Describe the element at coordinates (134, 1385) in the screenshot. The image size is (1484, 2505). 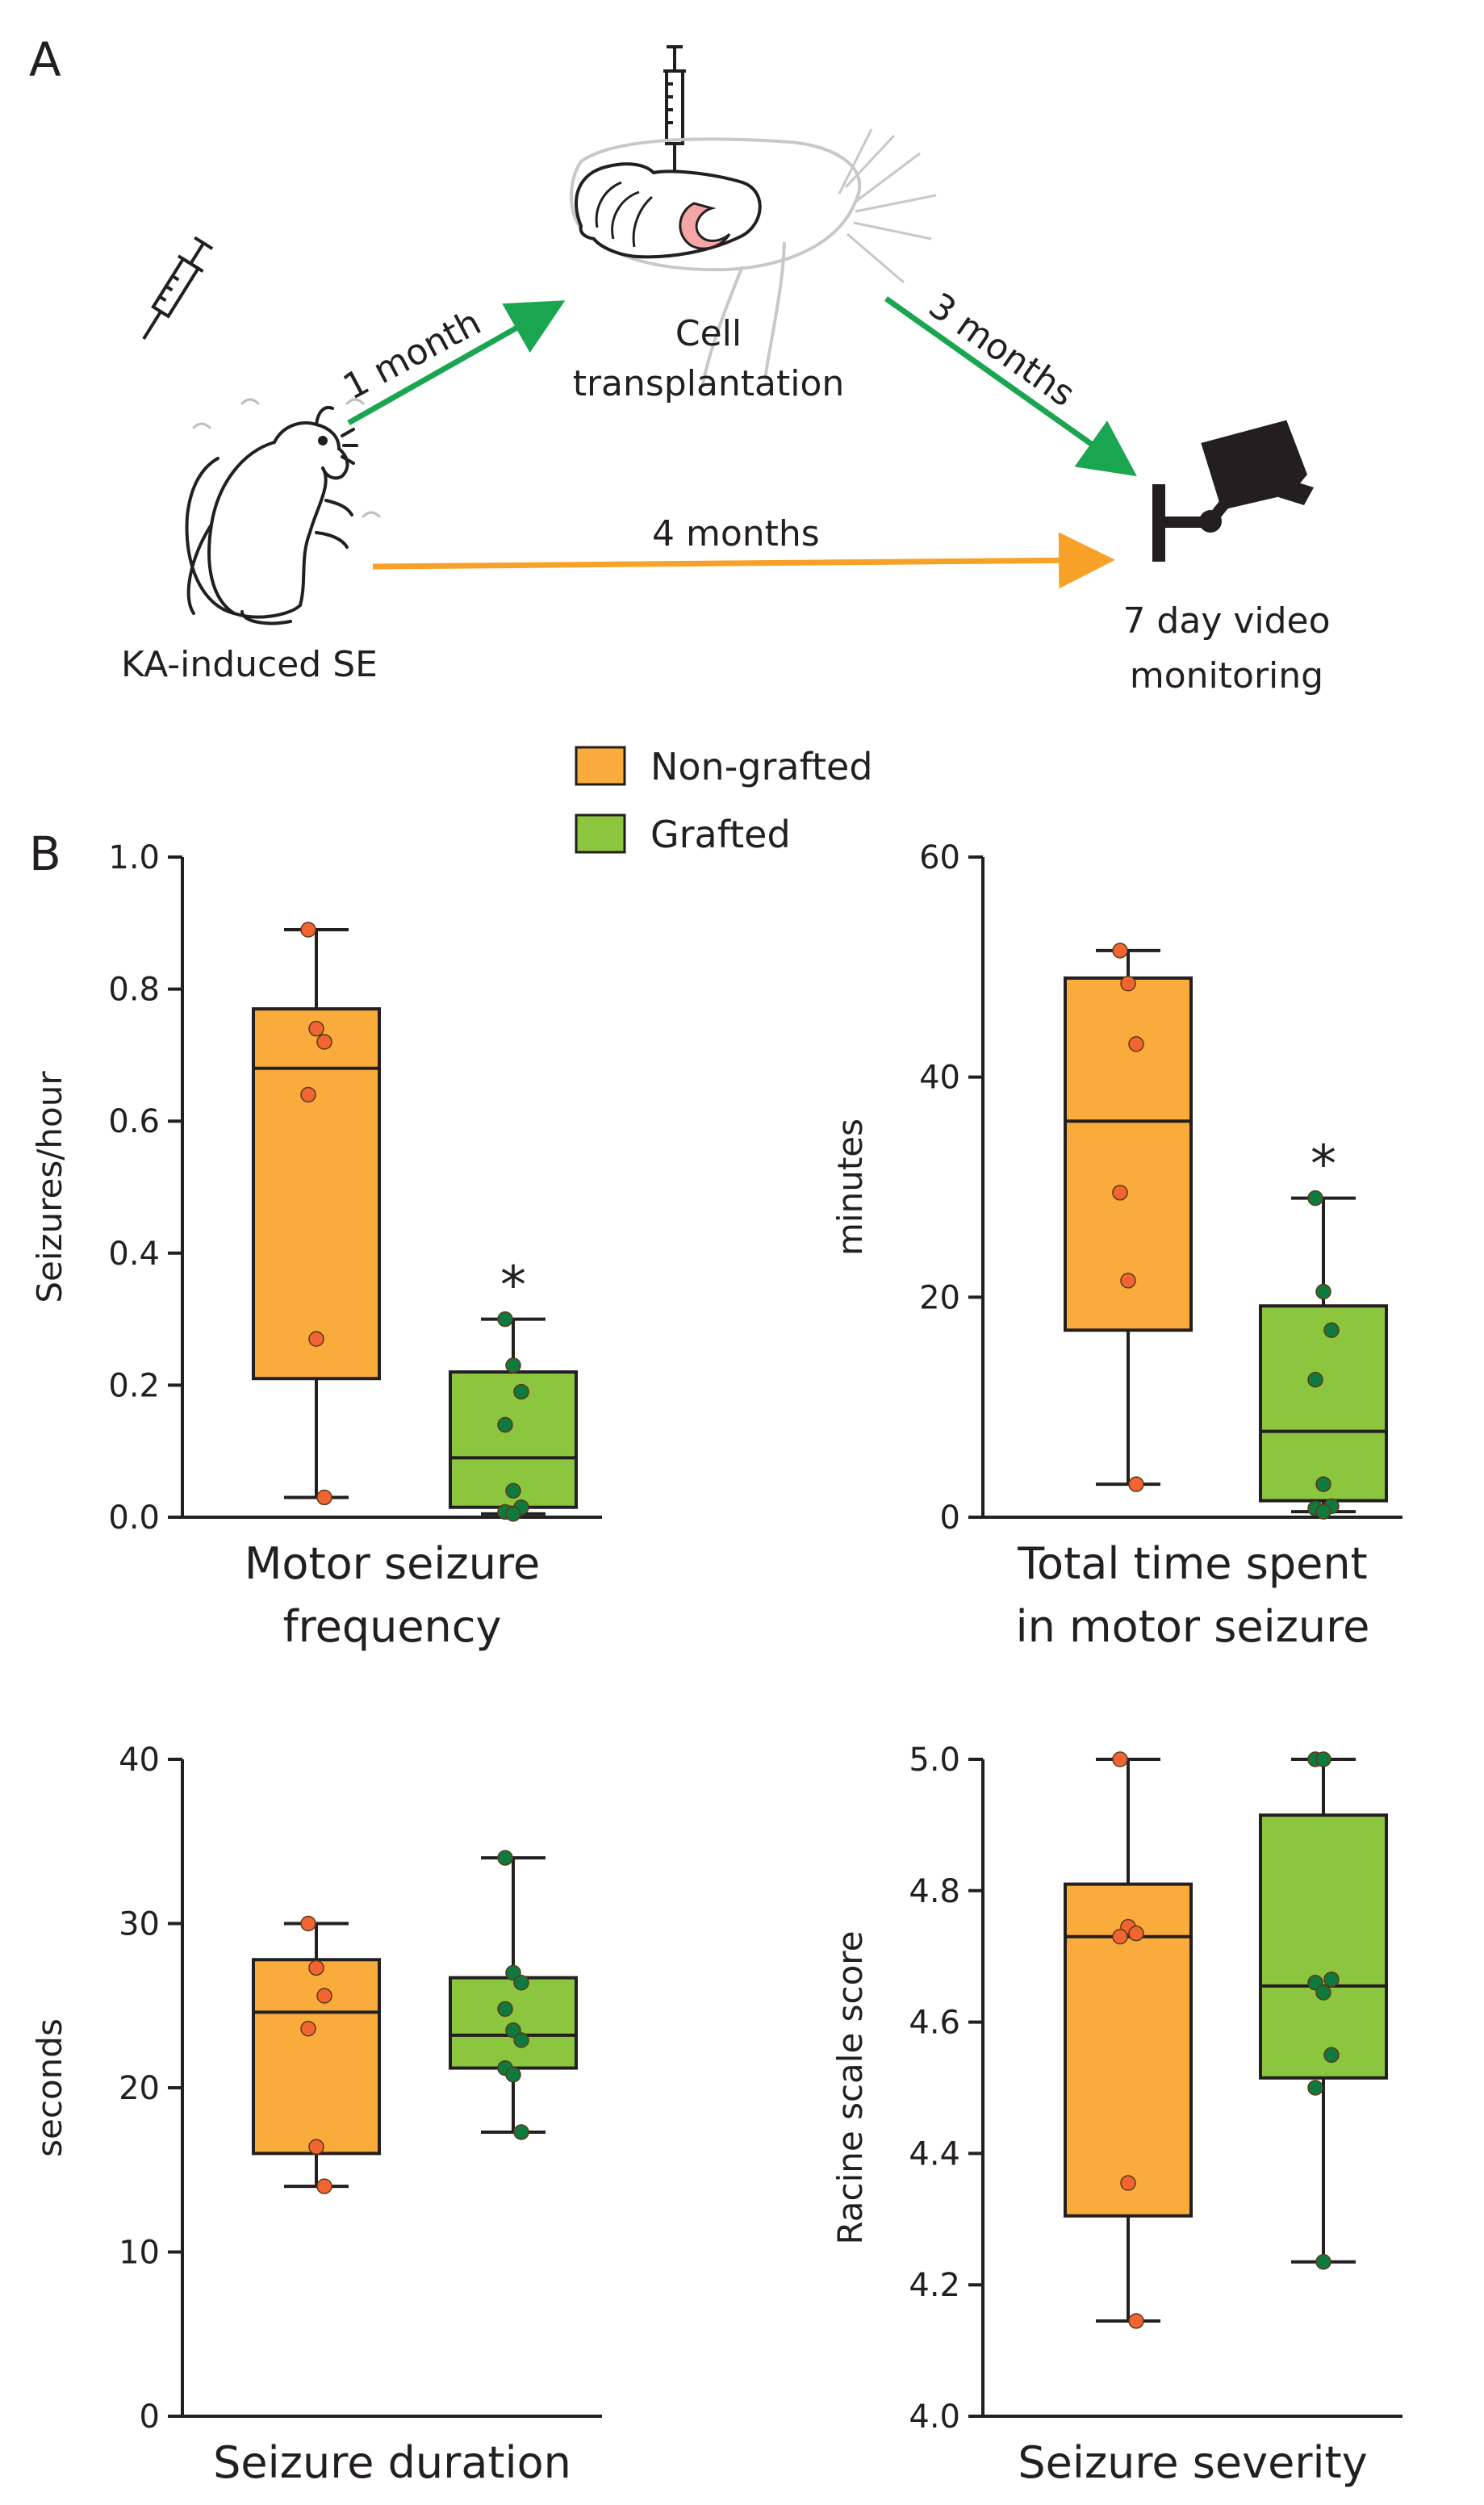
I see `y-tick-label: 0.2` at that location.